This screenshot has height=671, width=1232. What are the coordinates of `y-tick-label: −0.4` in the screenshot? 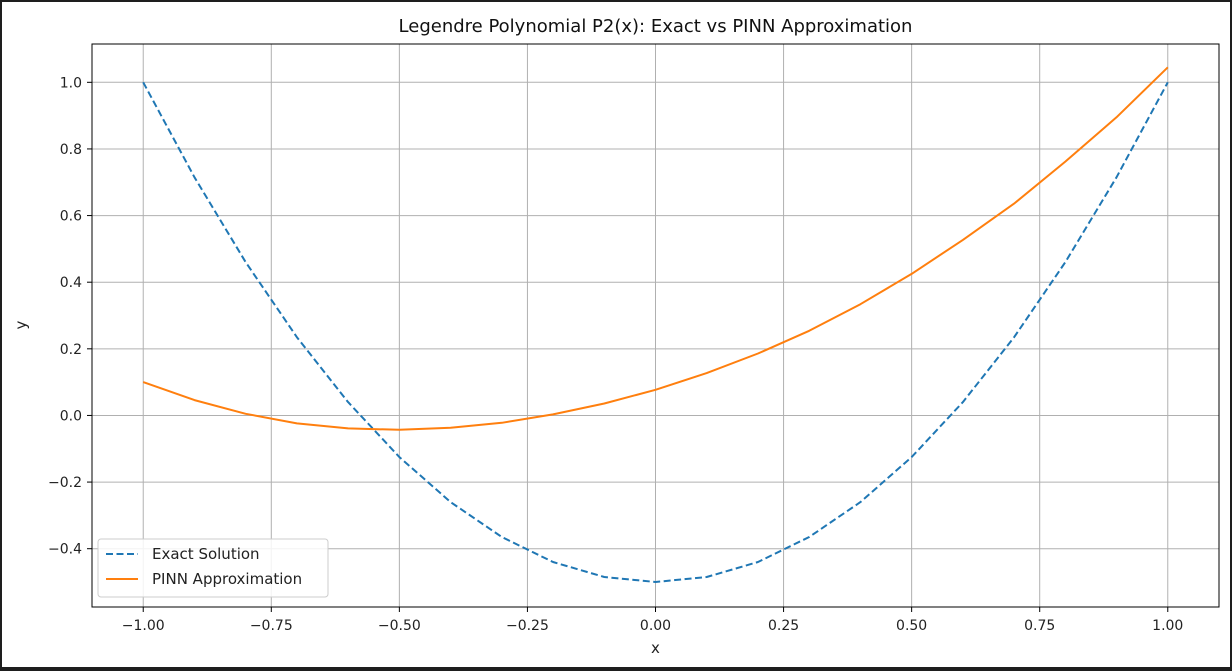 It's located at (65, 550).